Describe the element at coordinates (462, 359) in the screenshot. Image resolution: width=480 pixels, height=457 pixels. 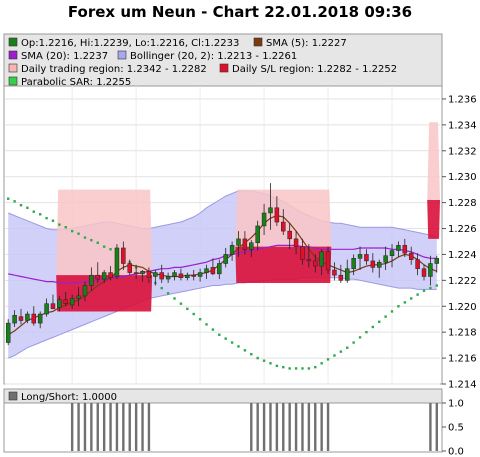
I see `y-tick-label: 1.216` at that location.